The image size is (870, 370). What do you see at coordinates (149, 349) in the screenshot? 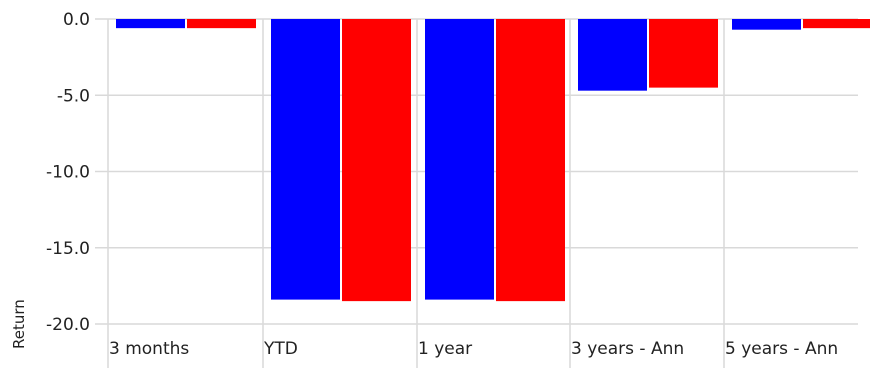
I see `x-tick-label: 3 months` at bounding box center [149, 349].